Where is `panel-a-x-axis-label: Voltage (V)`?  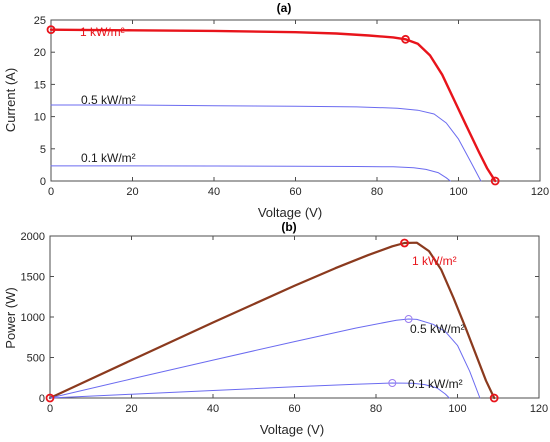 panel-a-x-axis-label: Voltage (V) is located at coordinates (290, 212).